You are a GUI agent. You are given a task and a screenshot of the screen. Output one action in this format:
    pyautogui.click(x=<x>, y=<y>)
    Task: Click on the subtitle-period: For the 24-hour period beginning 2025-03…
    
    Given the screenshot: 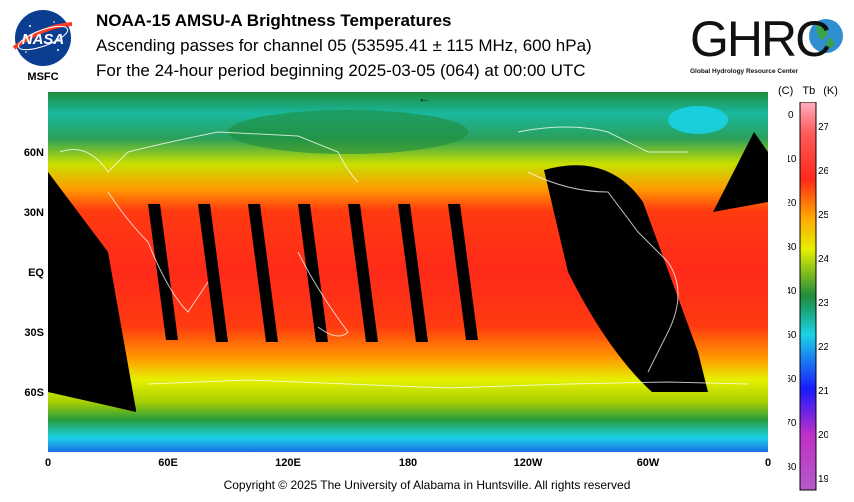 What is the action you would take?
    pyautogui.click(x=341, y=70)
    